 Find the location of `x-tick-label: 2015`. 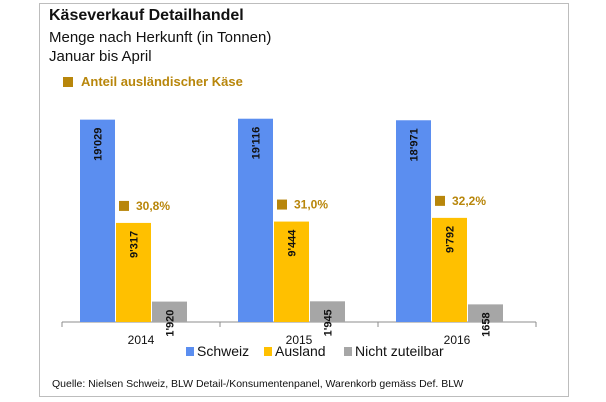

x-tick-label: 2015 is located at coordinates (299, 340).